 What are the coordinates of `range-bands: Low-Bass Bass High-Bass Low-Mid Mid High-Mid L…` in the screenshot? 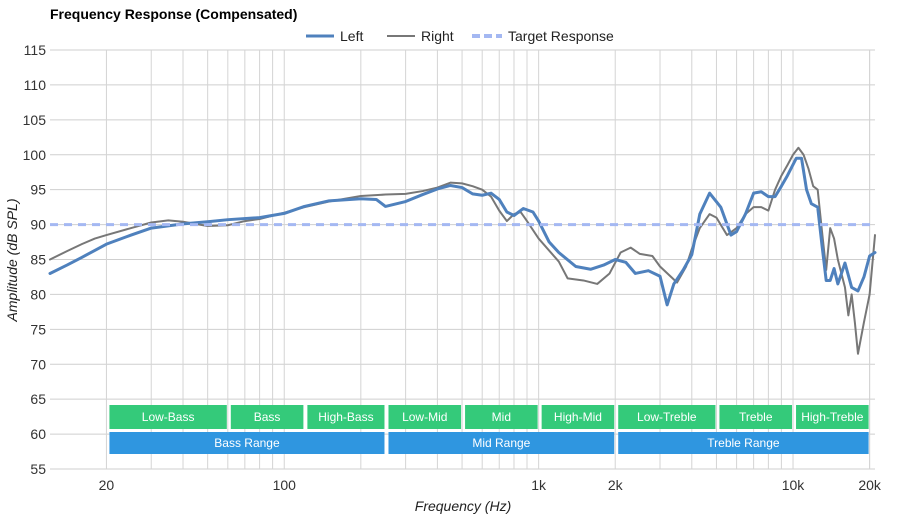 It's located at (489, 429).